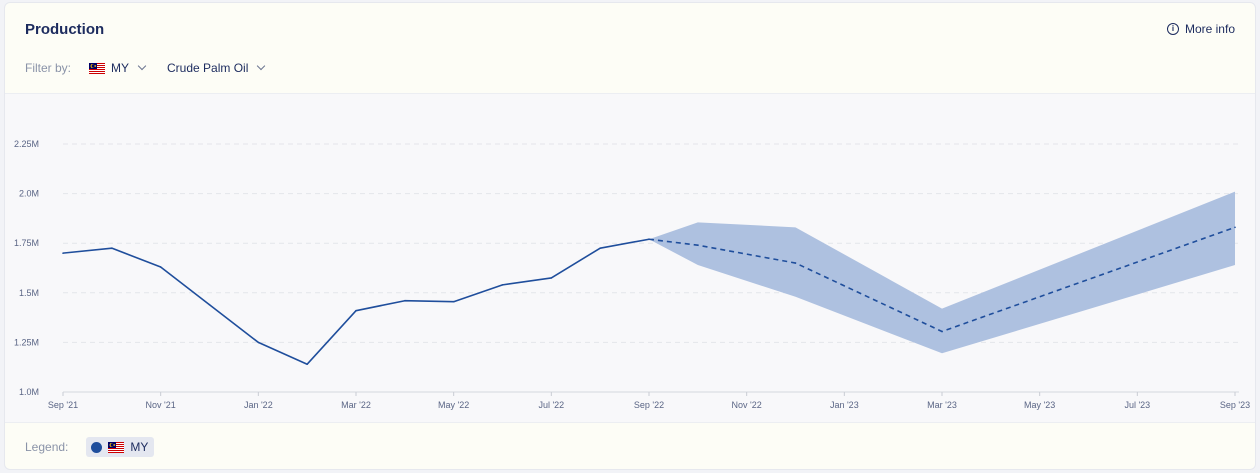 This screenshot has width=1260, height=473. I want to click on more-info-label: More info, so click(1209, 29).